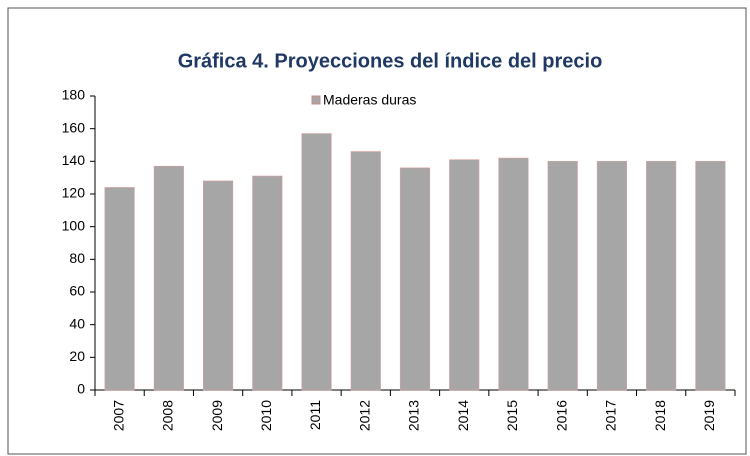 This screenshot has width=750, height=456. What do you see at coordinates (74, 160) in the screenshot?
I see `y-tick-label: 140` at bounding box center [74, 160].